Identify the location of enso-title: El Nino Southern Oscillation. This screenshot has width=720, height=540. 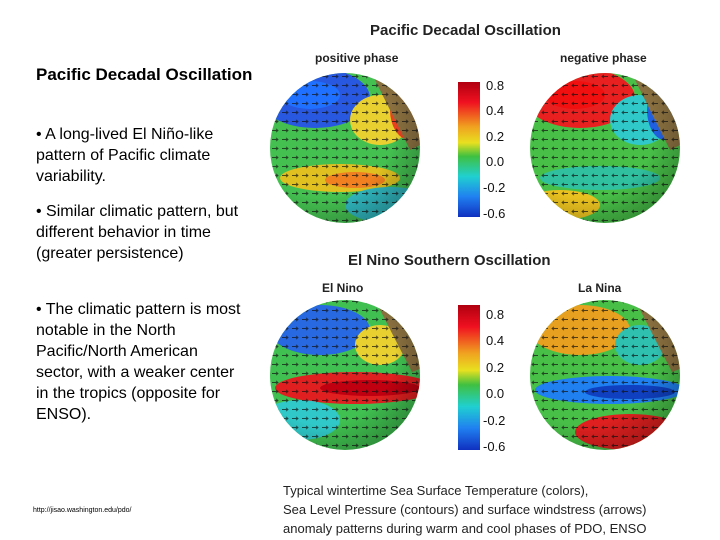
(449, 260).